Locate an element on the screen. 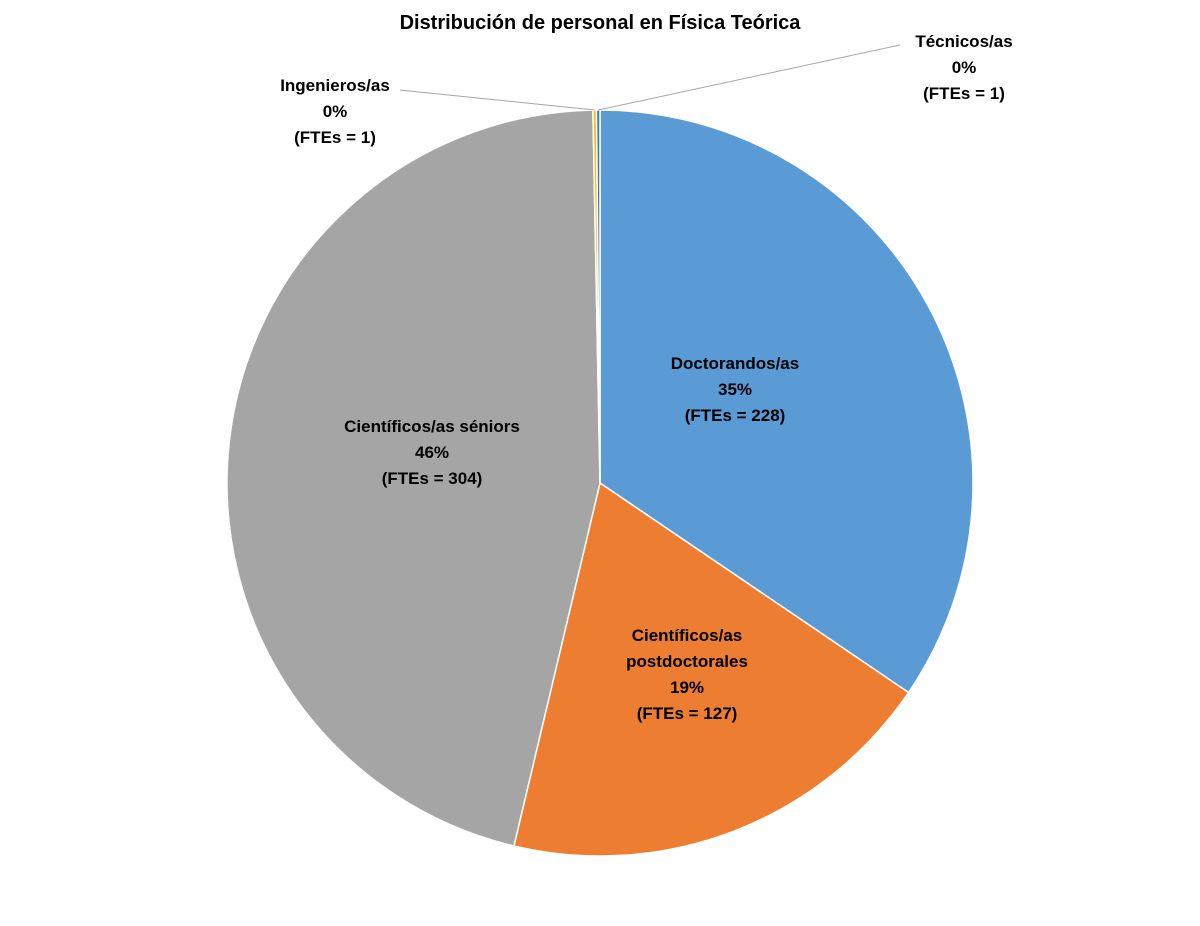  percent-label: 35% is located at coordinates (735, 389).